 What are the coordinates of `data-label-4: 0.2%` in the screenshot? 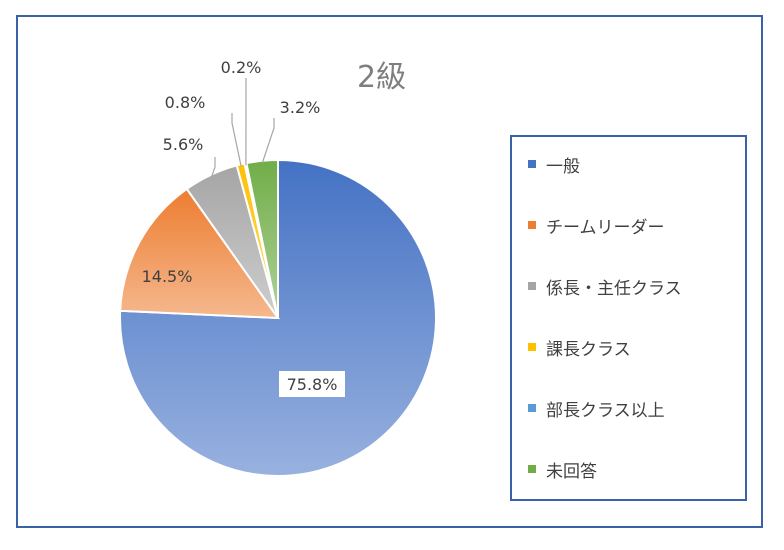 It's located at (241, 67).